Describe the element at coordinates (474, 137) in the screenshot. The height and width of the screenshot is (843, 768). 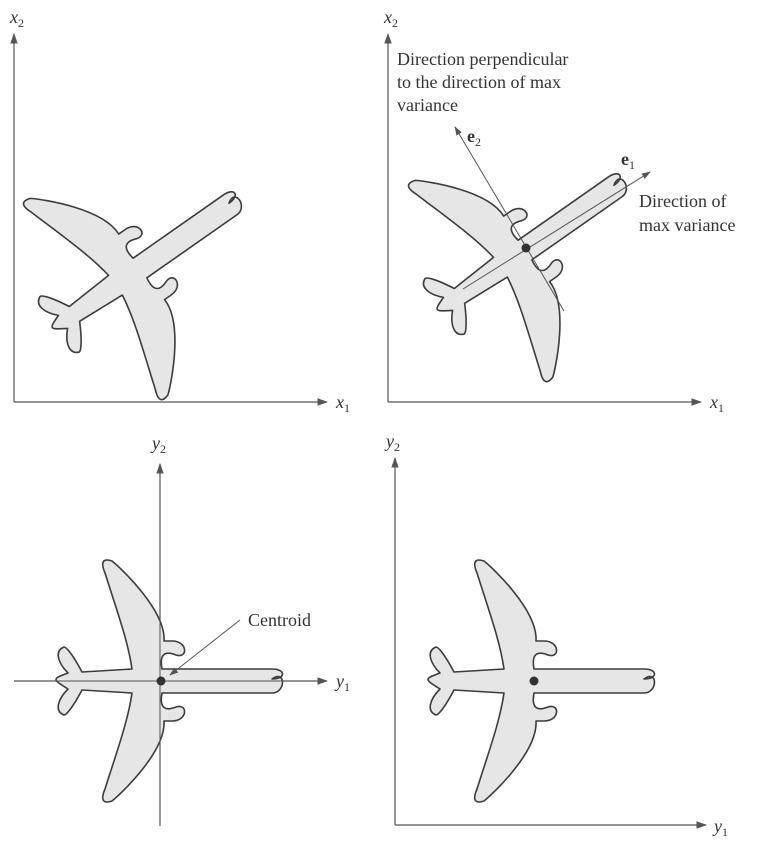
I see `e2-label: e2` at that location.